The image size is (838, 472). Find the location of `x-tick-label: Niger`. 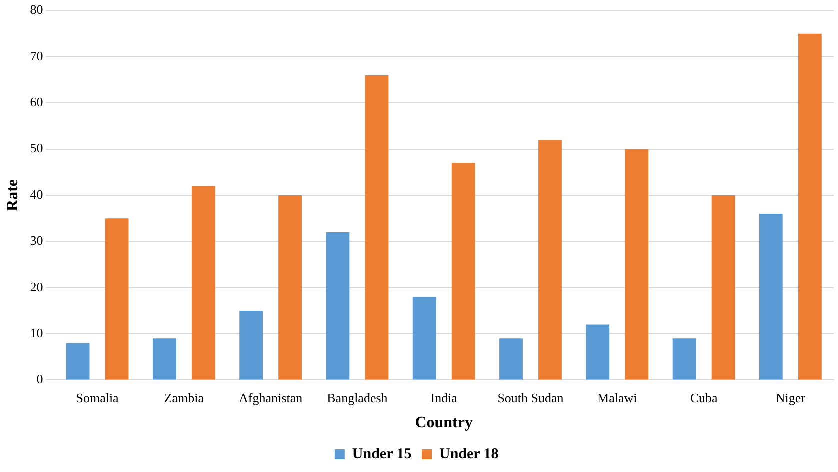

x-tick-label: Niger is located at coordinates (791, 398).